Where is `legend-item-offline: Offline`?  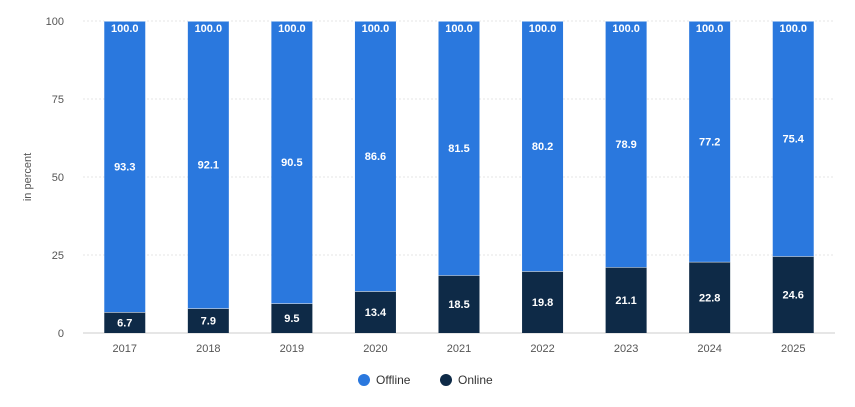
legend-item-offline: Offline is located at coordinates (384, 380).